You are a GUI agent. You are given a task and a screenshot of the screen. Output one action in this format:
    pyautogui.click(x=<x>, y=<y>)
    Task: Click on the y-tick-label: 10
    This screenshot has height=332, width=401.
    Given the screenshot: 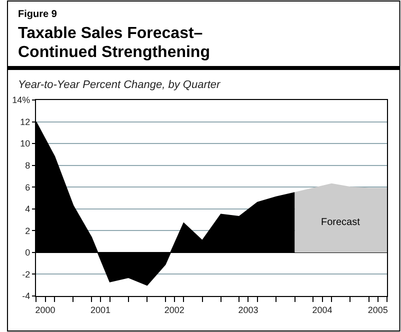 What is the action you would take?
    pyautogui.click(x=25, y=143)
    